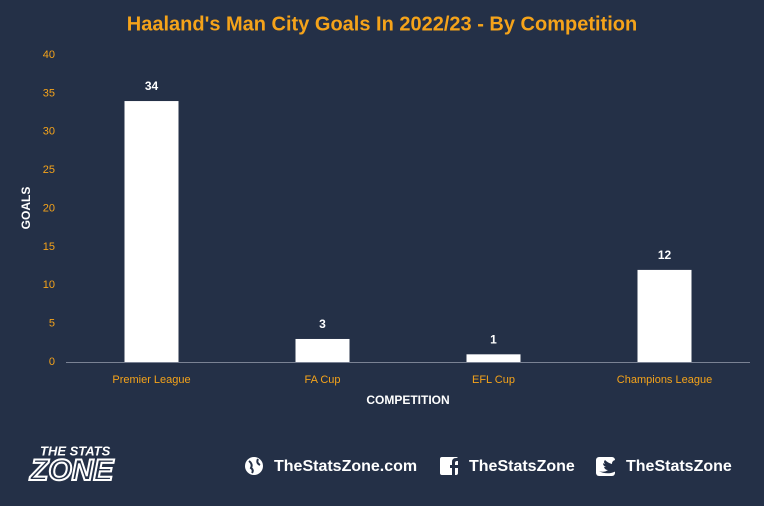  What do you see at coordinates (49, 170) in the screenshot?
I see `y-tick-label: 25` at bounding box center [49, 170].